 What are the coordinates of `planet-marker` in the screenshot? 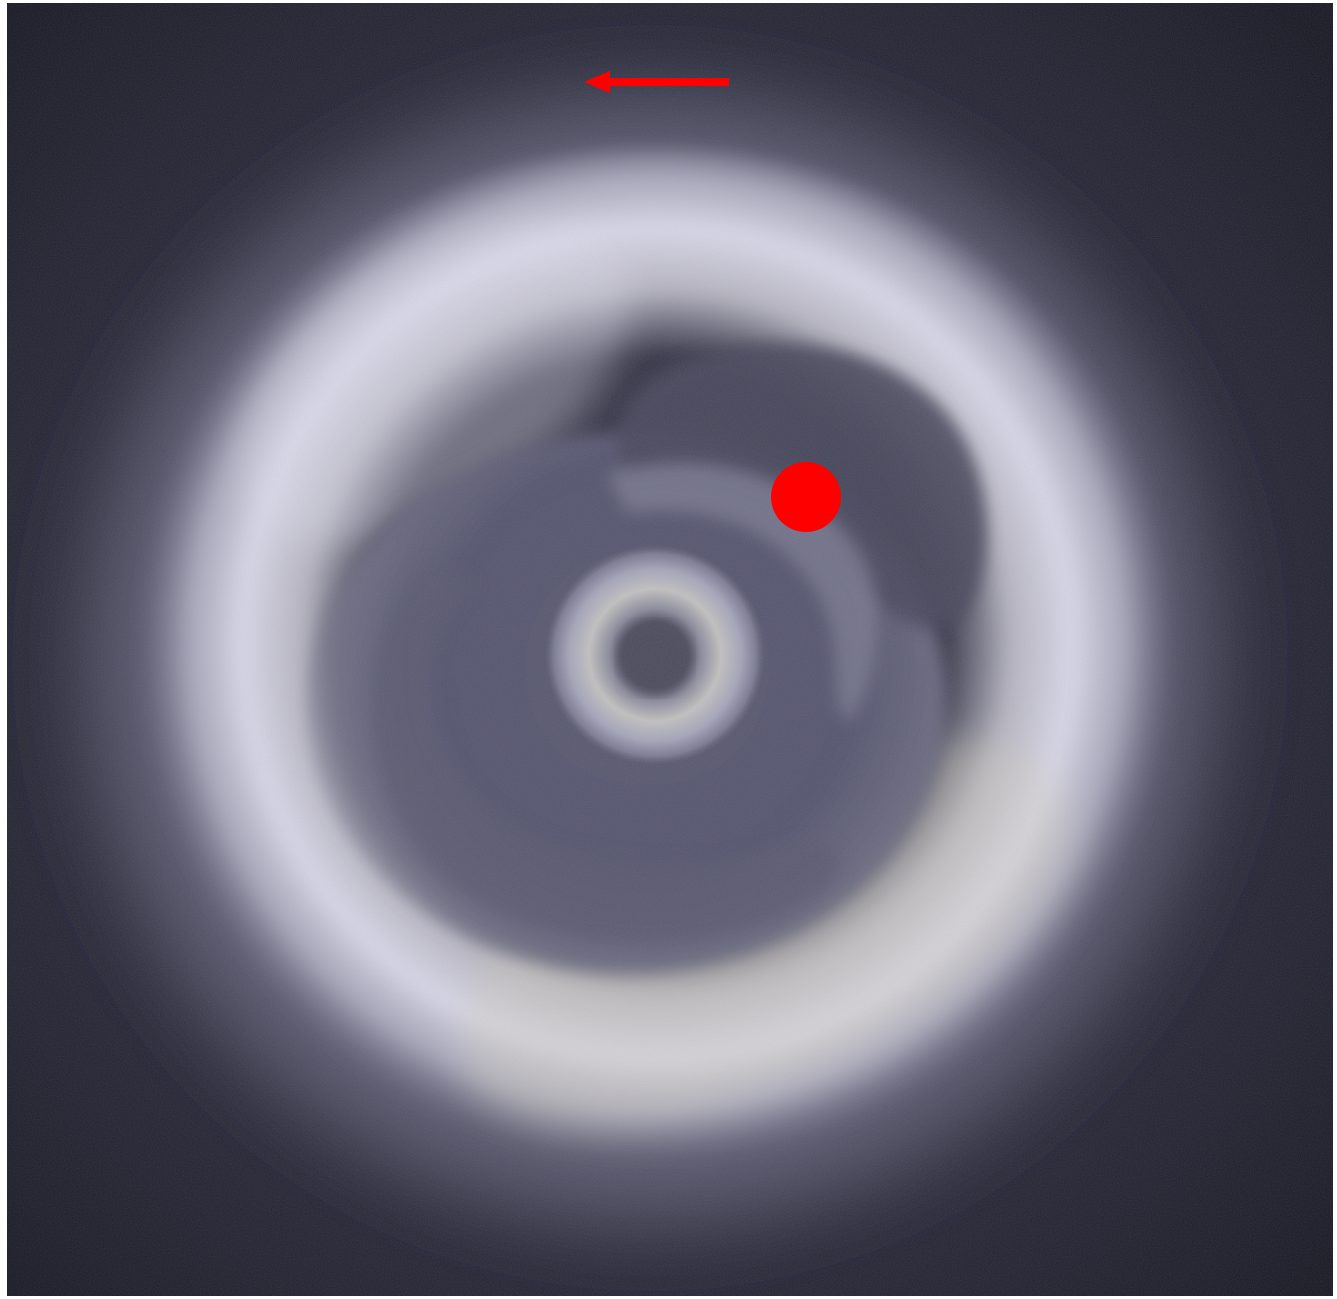 It's located at (806, 497).